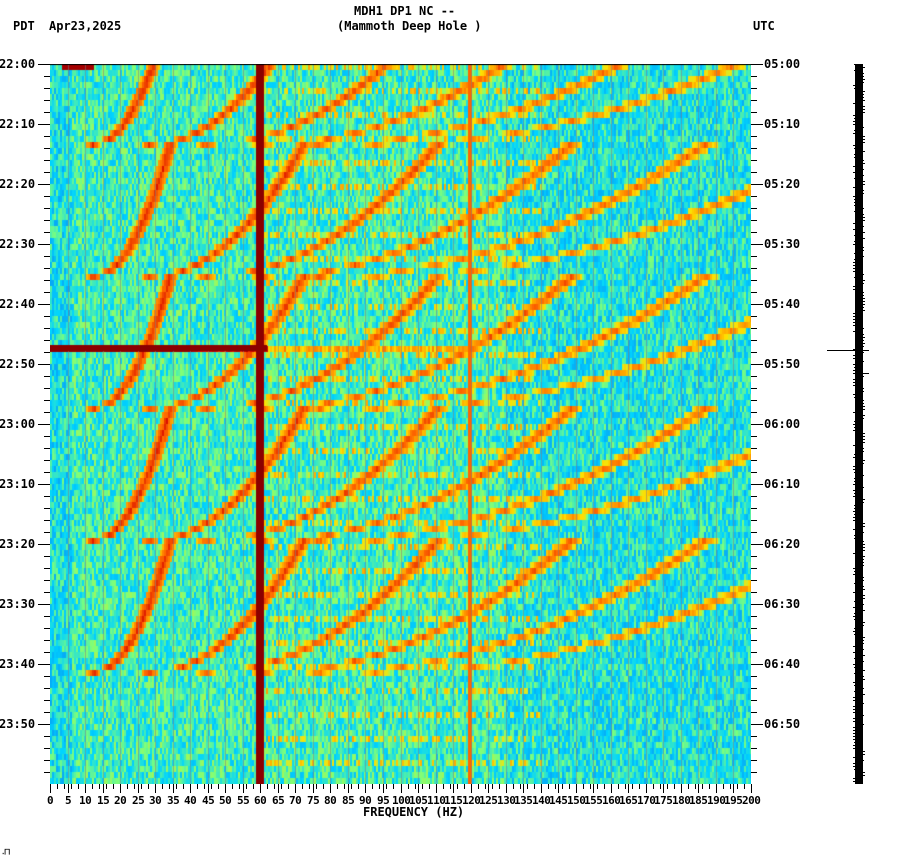 Image resolution: width=902 pixels, height=864 pixels. Describe the element at coordinates (365, 800) in the screenshot. I see `x-tick-label: 90` at that location.